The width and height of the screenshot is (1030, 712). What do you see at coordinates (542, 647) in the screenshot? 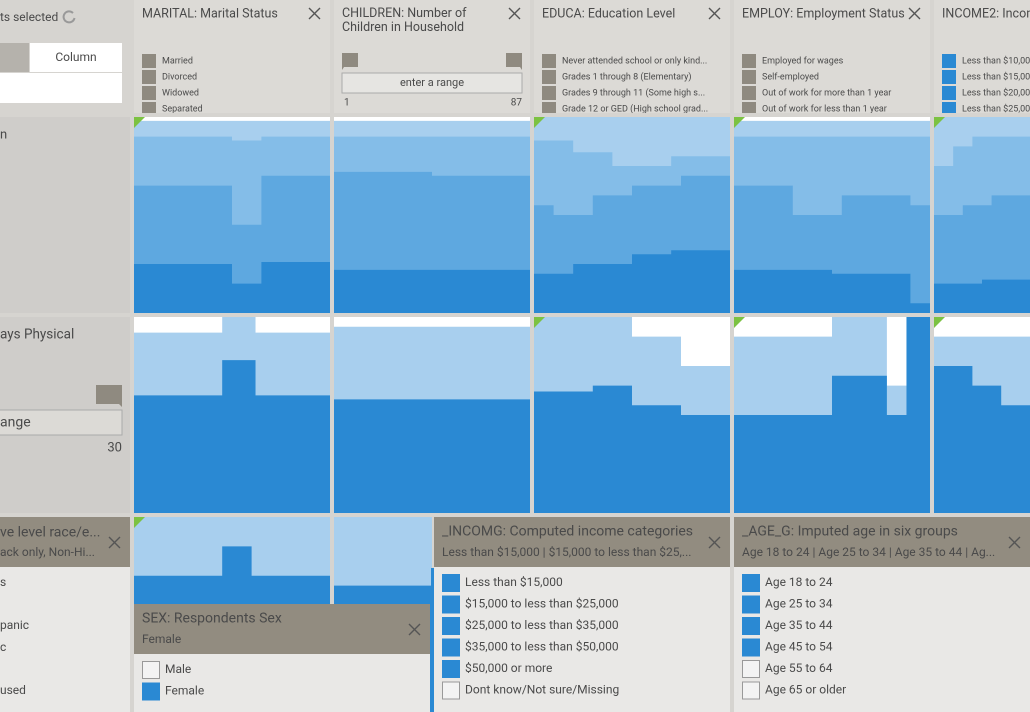
I see `filter-item: $35,000 to less than $50,000` at bounding box center [542, 647].